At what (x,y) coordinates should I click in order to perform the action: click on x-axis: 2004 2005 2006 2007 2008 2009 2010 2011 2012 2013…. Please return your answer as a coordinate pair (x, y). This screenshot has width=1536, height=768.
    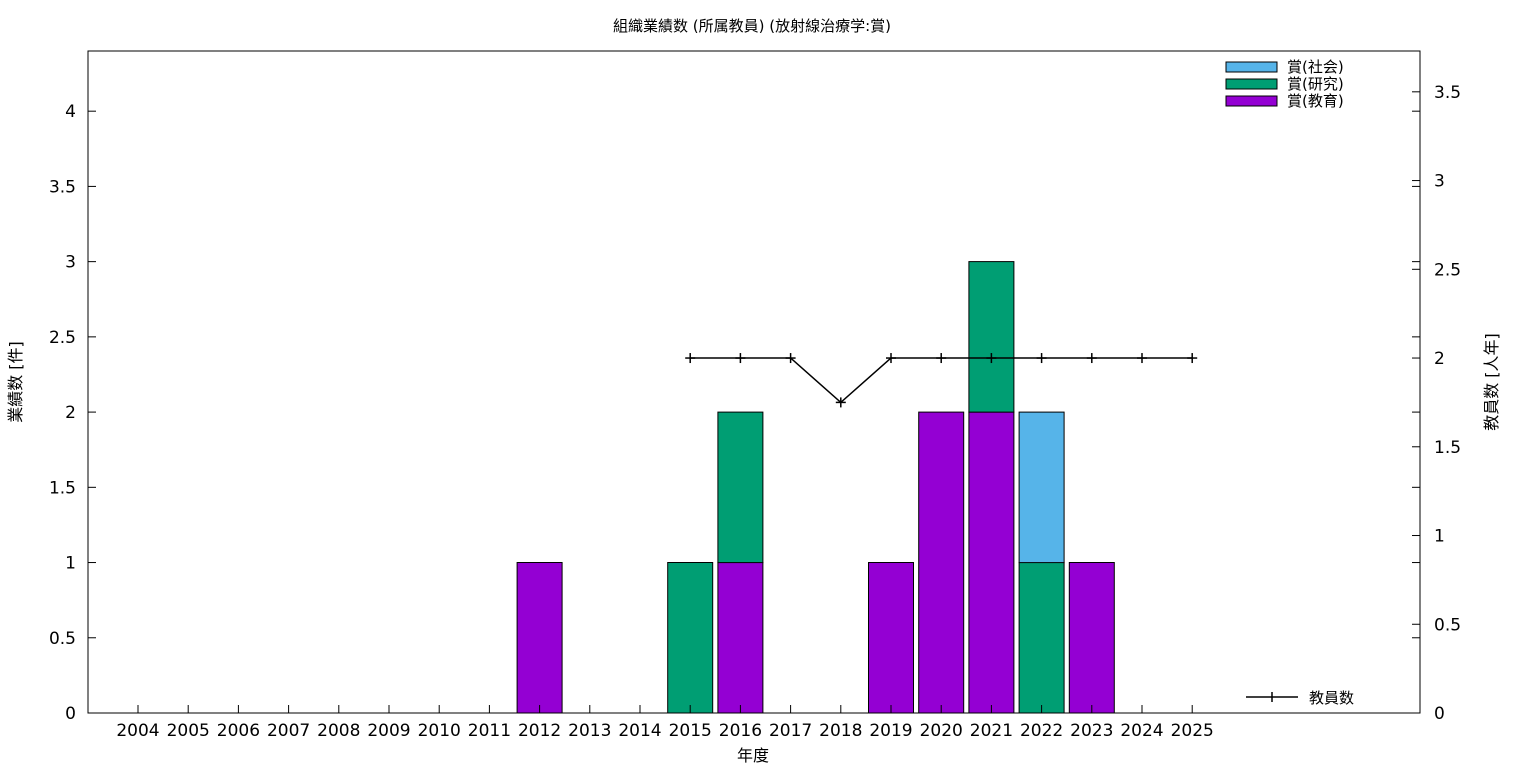
    Looking at the image, I should click on (665, 723).